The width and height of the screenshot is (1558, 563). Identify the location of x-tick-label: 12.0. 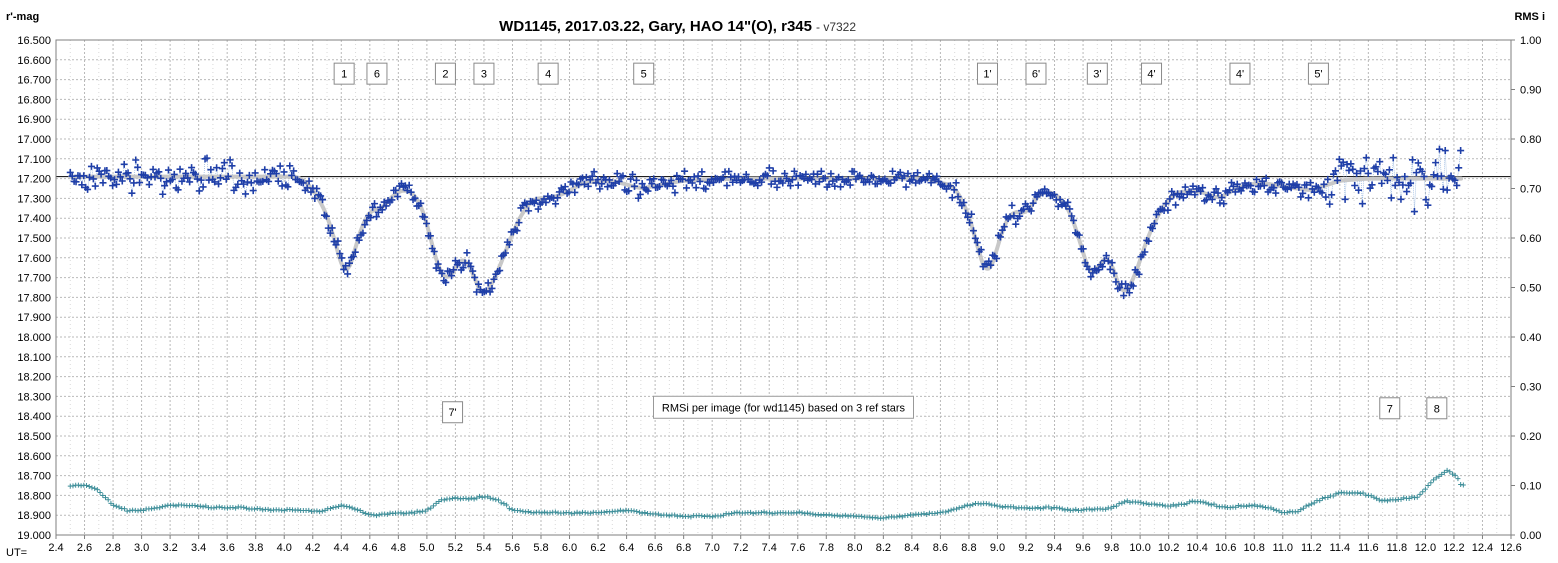
(1425, 548).